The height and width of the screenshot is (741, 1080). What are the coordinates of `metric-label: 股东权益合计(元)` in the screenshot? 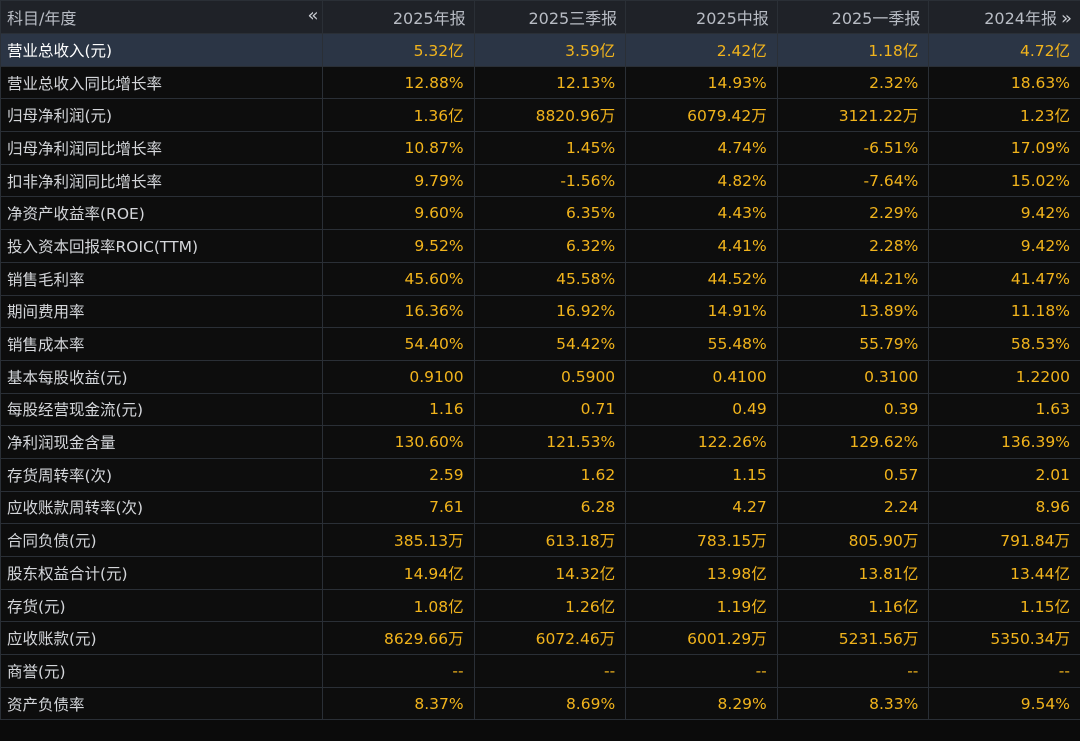 It's located at (161, 573).